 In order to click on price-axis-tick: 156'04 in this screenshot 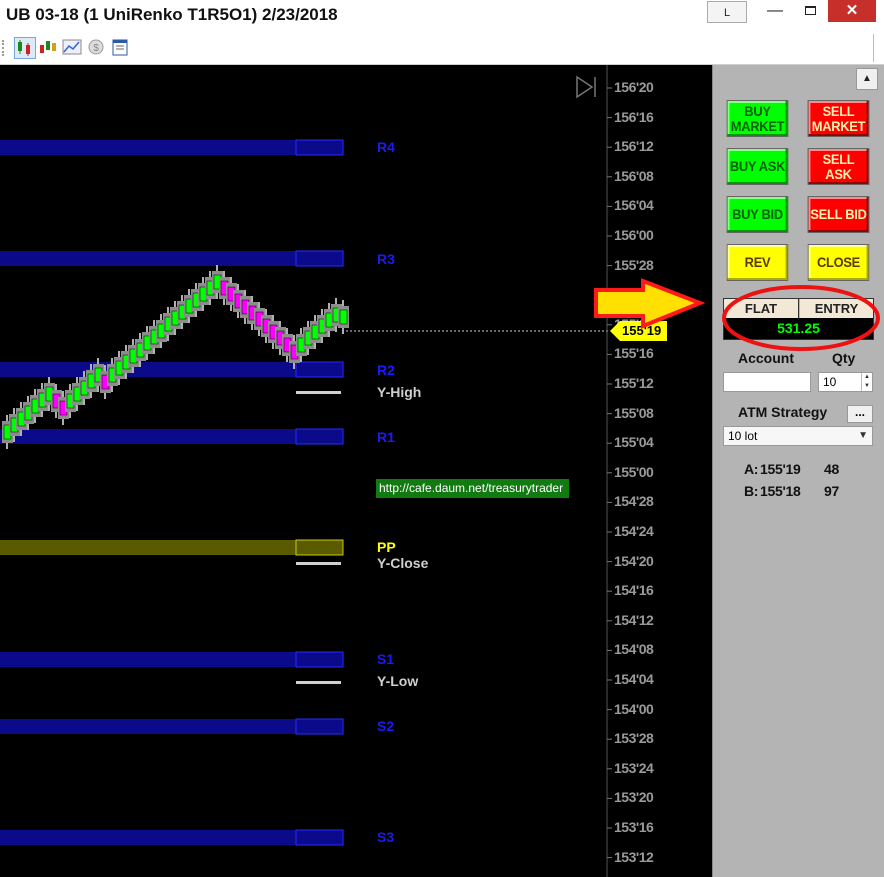, I will do `click(634, 205)`.